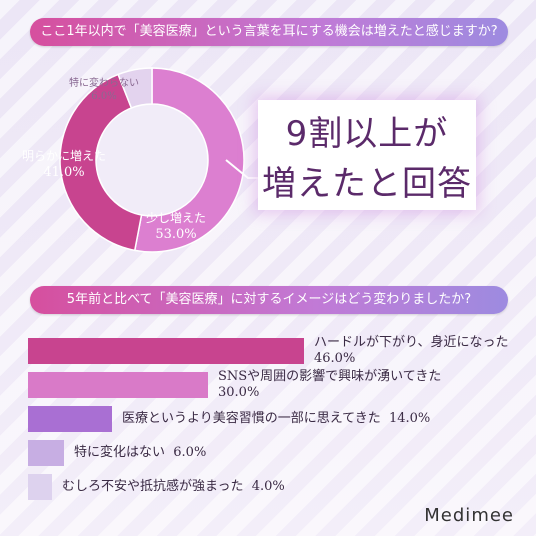  What do you see at coordinates (268, 486) in the screenshot?
I see `bar-value-5: 4.0%` at bounding box center [268, 486].